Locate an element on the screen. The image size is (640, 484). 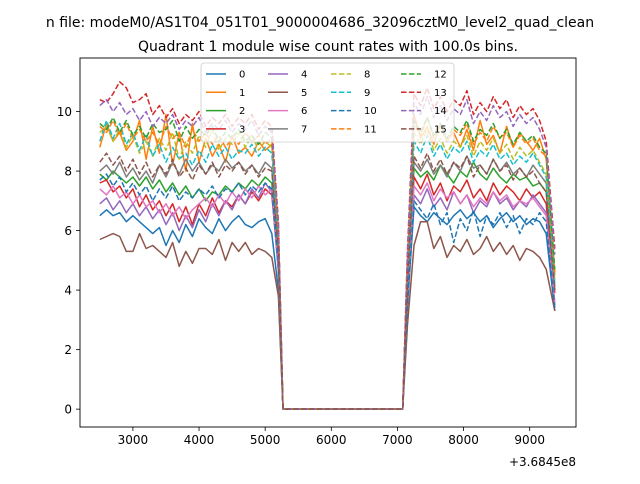
y-tick-label: 10 is located at coordinates (64, 112).